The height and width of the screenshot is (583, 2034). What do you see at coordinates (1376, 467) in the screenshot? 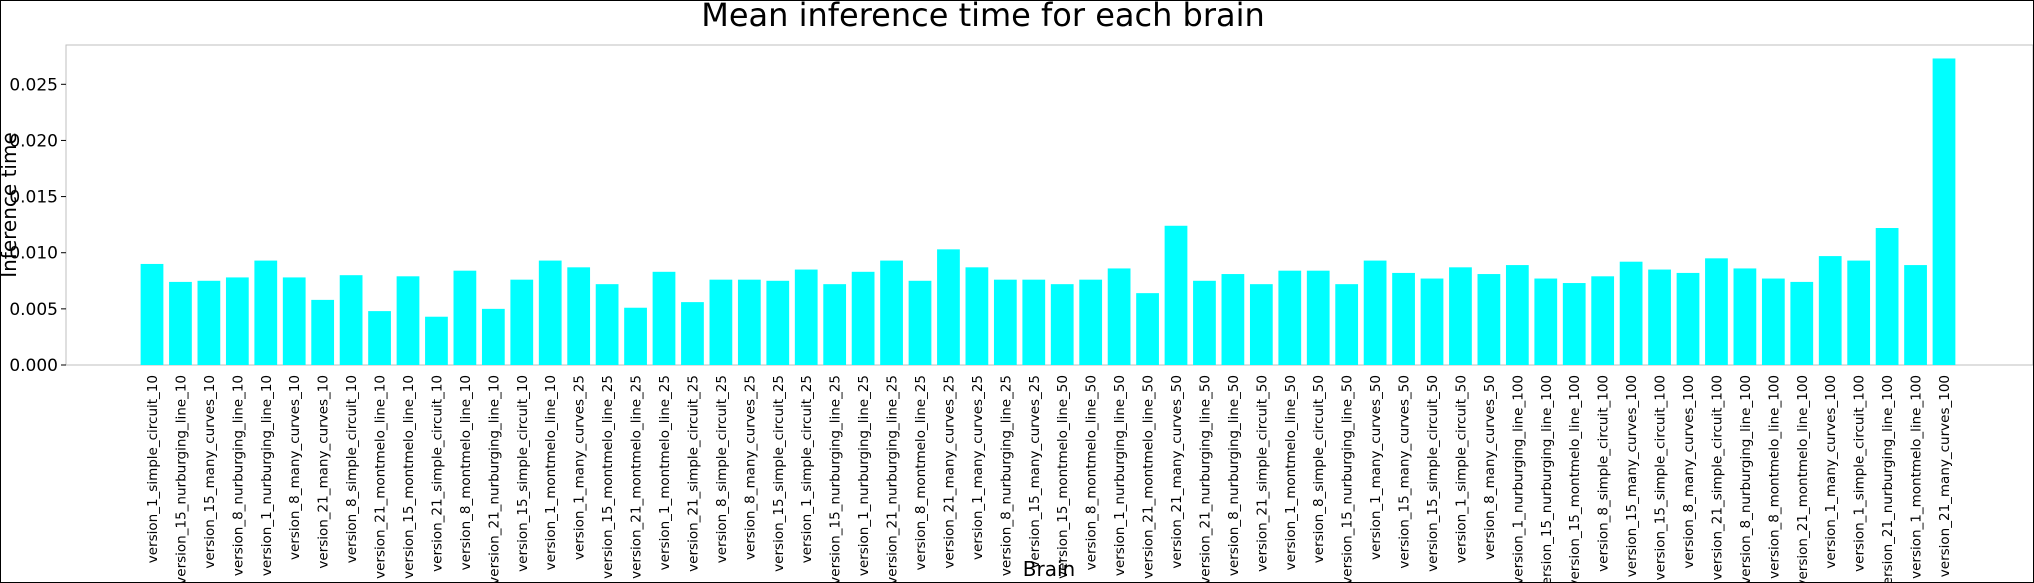
I see `x-tick-label: version_1_many_curves_50` at bounding box center [1376, 467].